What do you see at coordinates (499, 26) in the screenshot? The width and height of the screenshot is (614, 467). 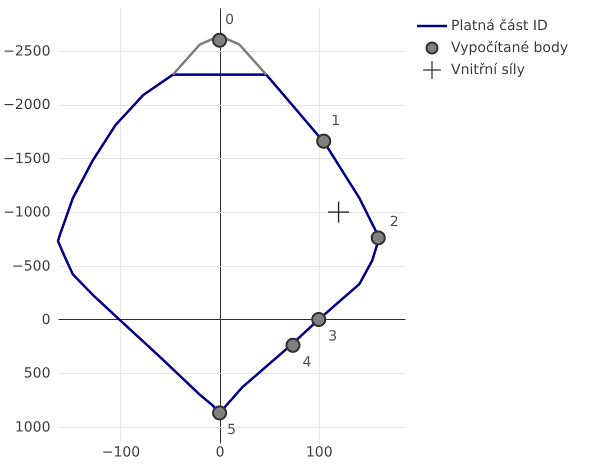 I see `legend-label: Platná část ID` at bounding box center [499, 26].